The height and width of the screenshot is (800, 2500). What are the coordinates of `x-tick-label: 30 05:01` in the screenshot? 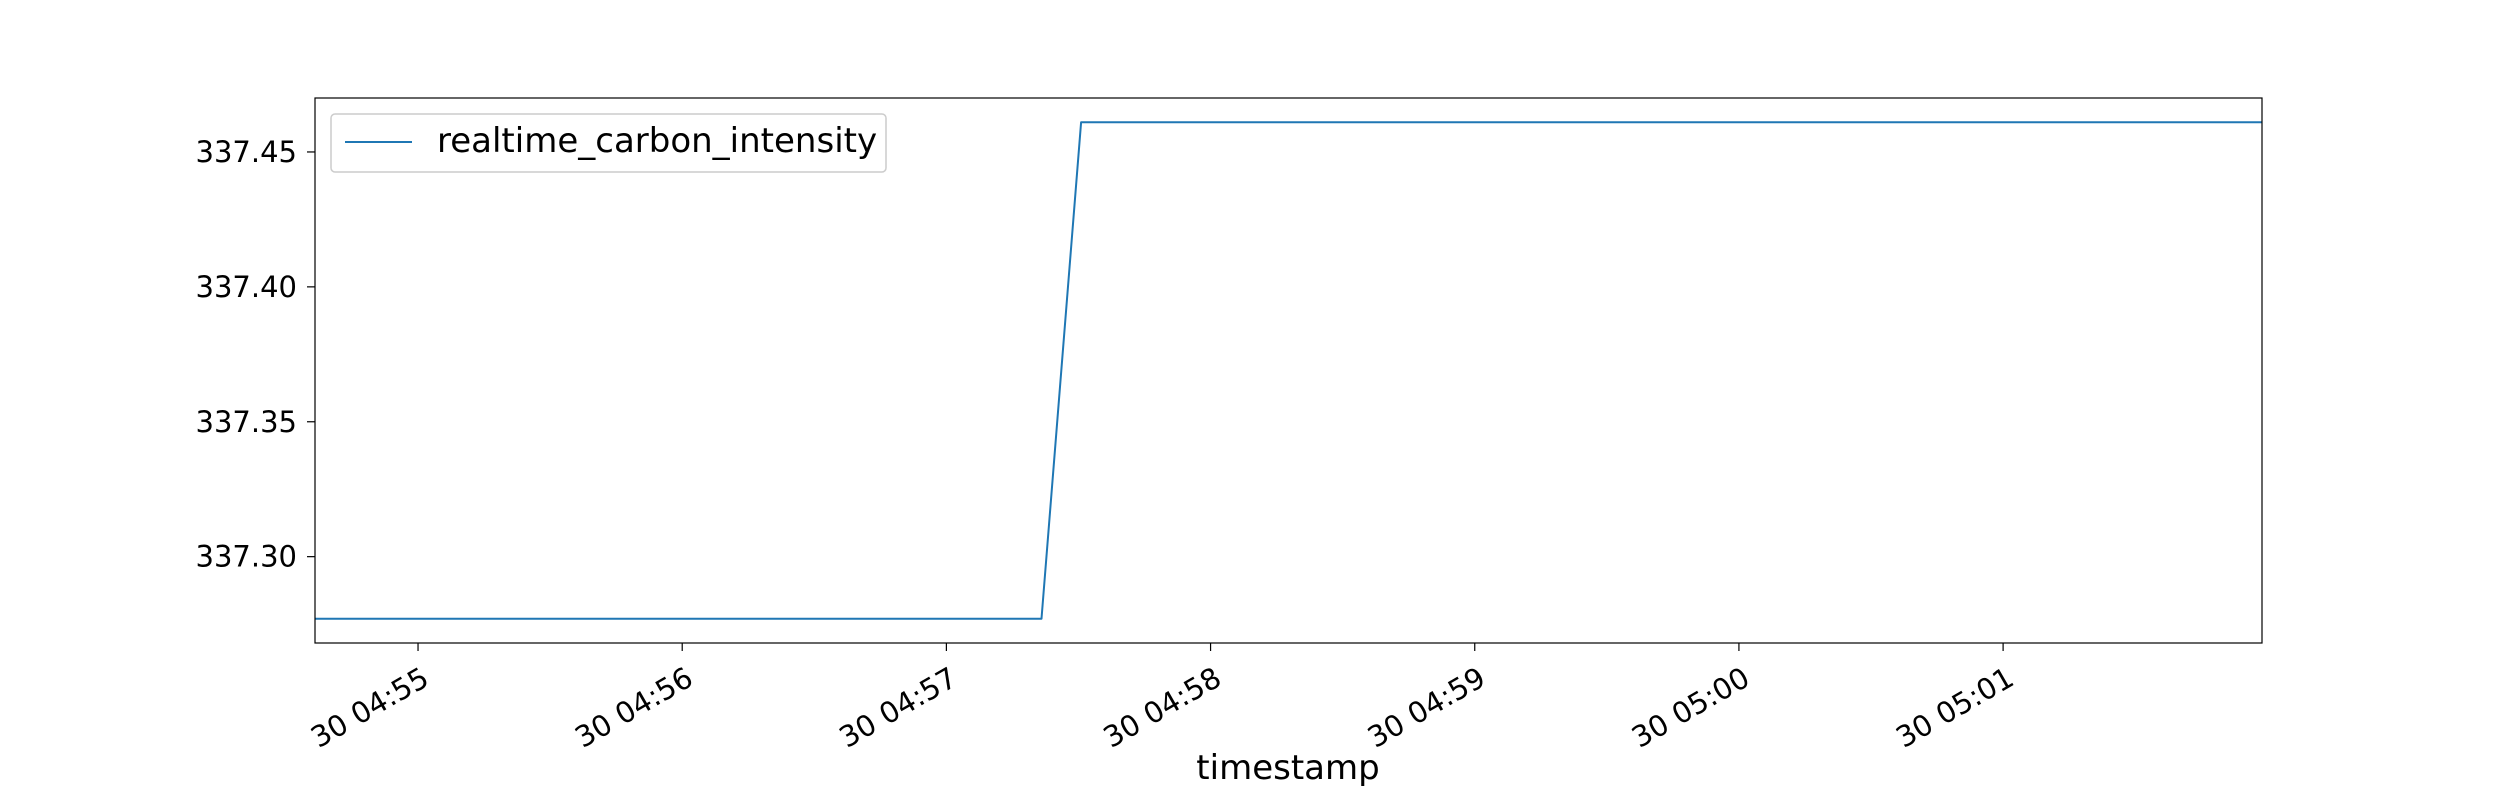 It's located at (1954, 707).